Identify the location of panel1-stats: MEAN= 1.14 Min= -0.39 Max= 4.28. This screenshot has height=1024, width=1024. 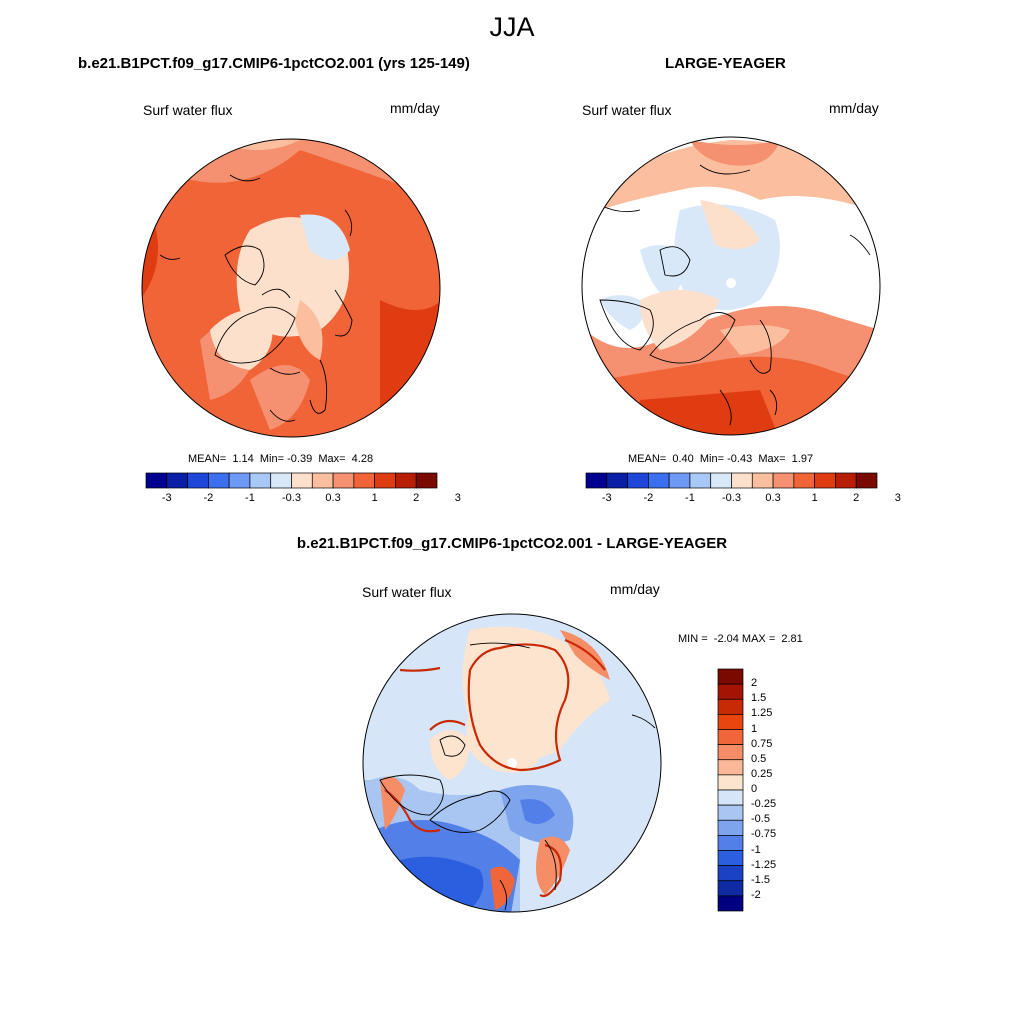
(280, 459).